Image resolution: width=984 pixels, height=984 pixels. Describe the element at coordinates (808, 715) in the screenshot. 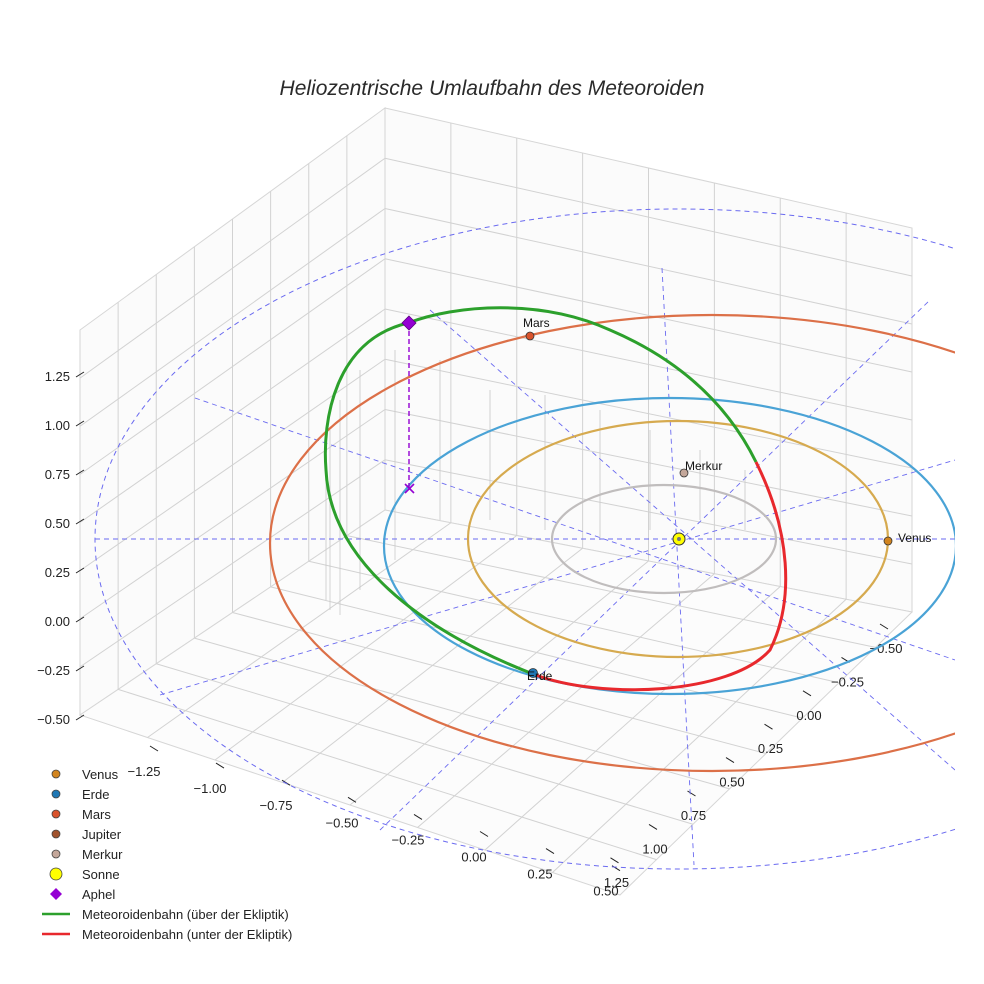

I see `y-axis-tick-label: 0.00` at that location.